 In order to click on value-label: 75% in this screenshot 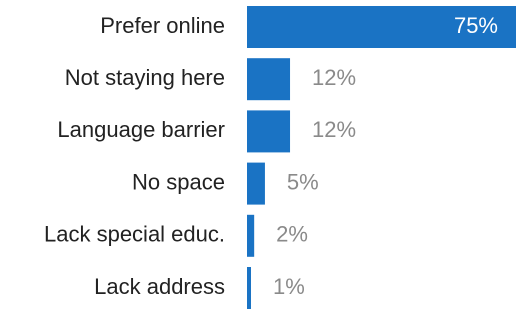, I will do `click(476, 25)`.